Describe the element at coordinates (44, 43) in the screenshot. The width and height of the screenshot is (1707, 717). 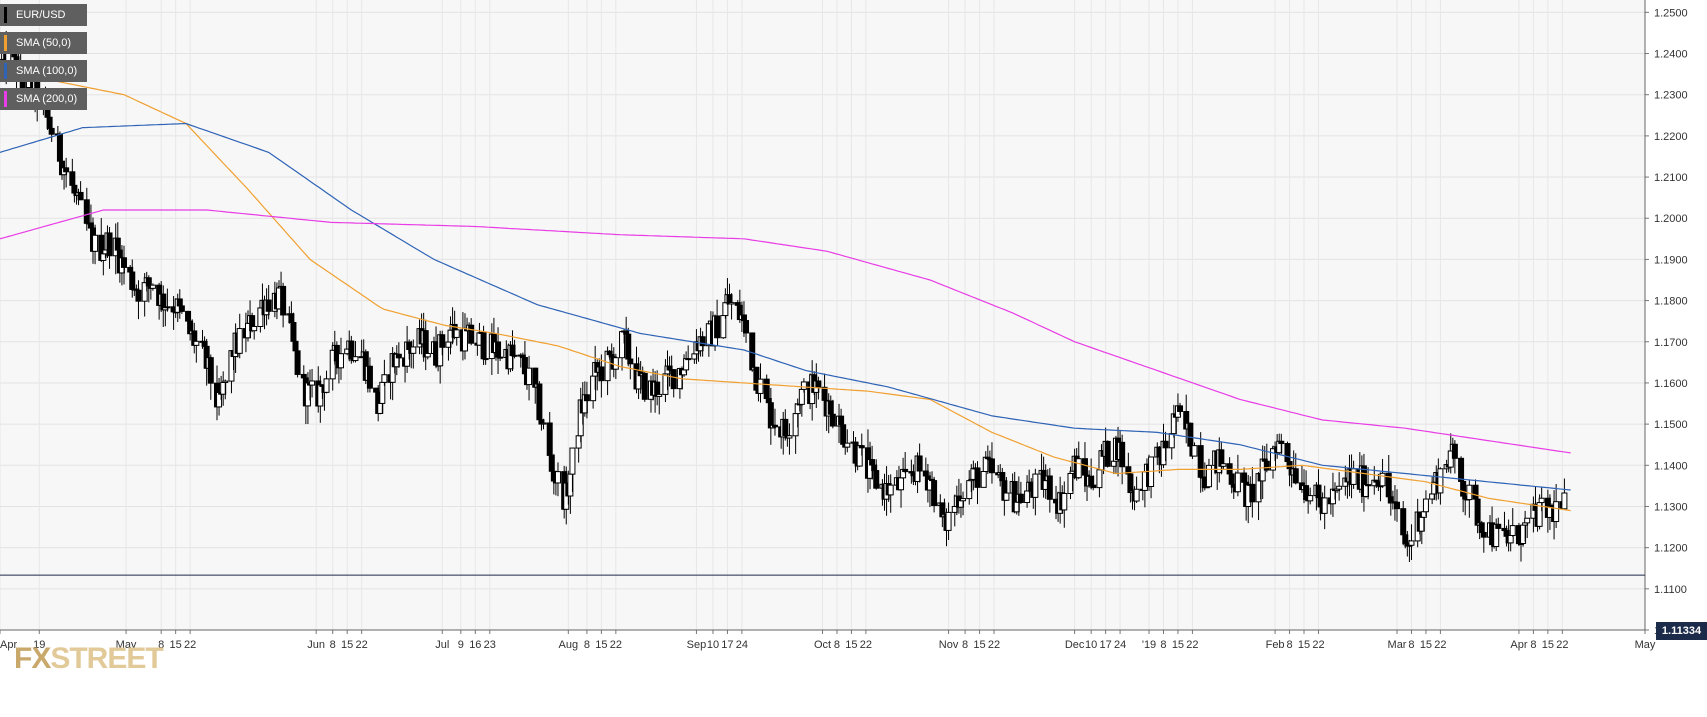
I see `legend-item-sma50: SMA (50,0)` at that location.